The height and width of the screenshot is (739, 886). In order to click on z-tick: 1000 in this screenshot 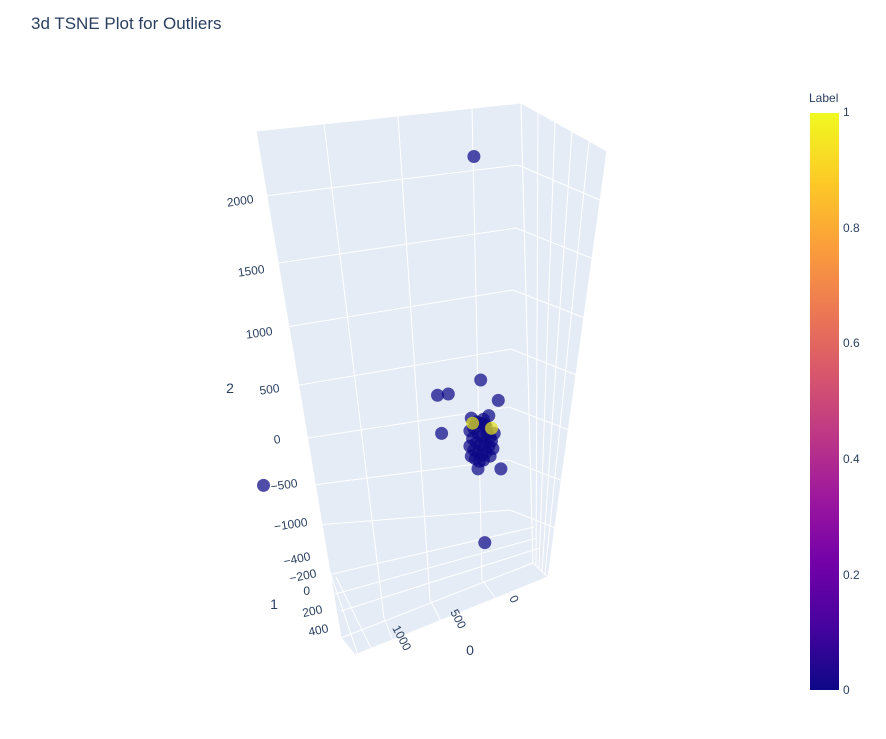, I will do `click(259, 333)`.